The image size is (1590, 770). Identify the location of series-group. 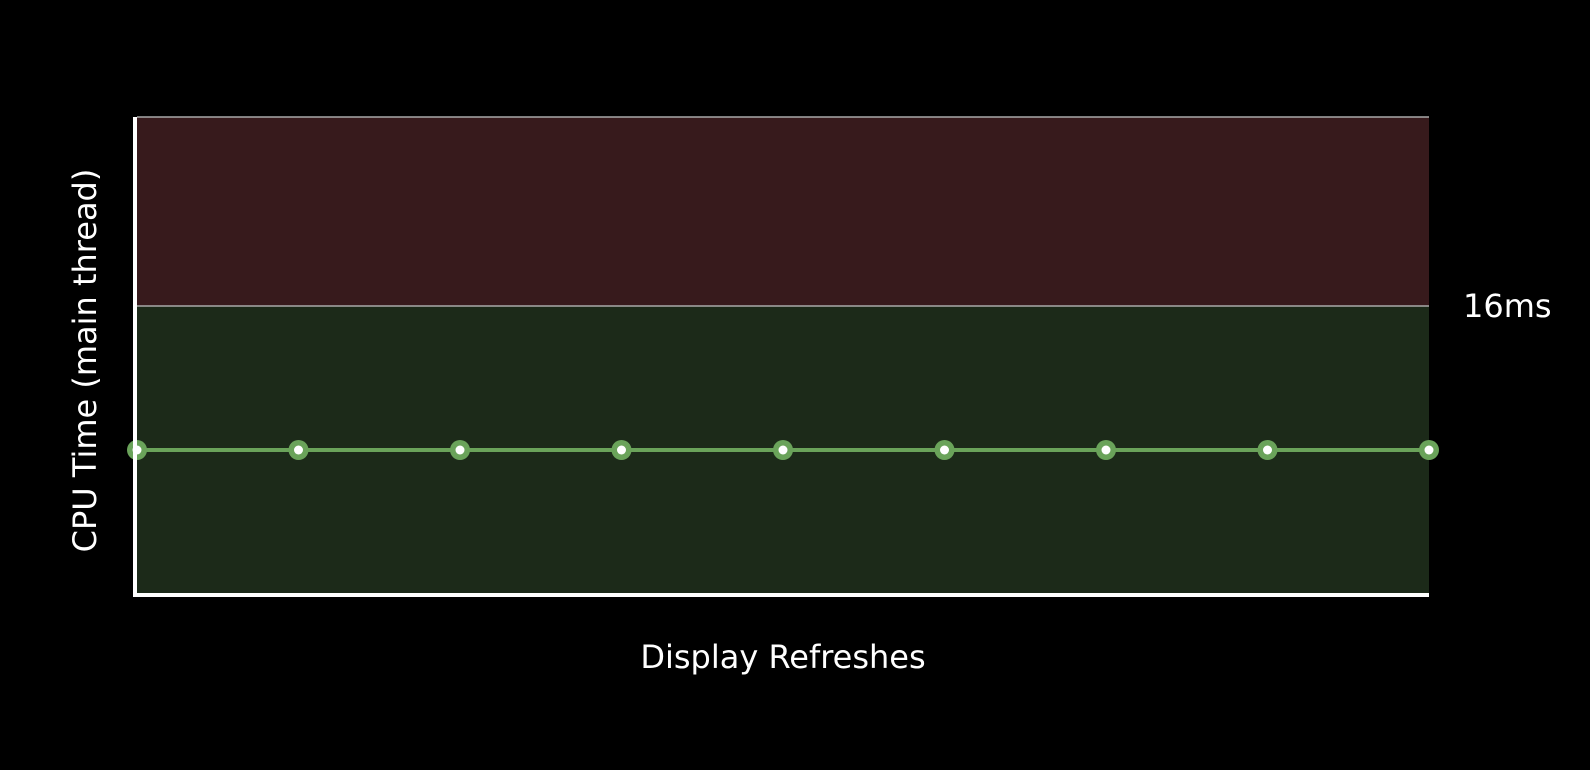
(783, 450).